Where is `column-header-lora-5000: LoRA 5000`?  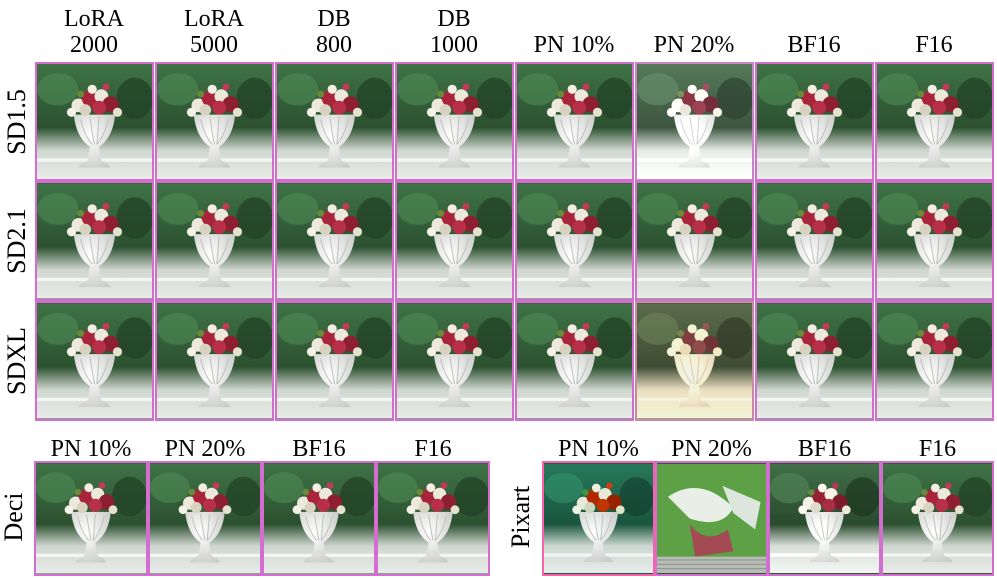
column-header-lora-5000: LoRA 5000 is located at coordinates (214, 32).